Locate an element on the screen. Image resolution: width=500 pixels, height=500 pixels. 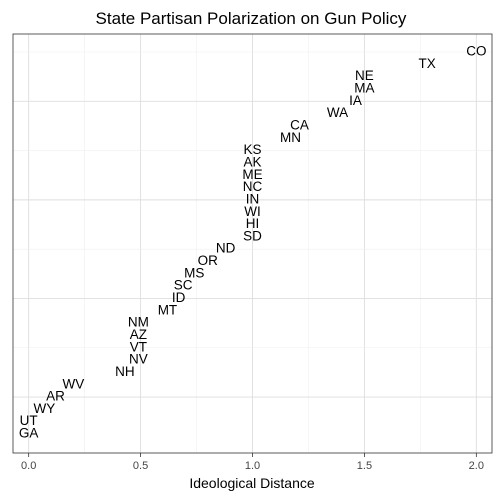
x-tick-label: 0.0 is located at coordinates (28, 466).